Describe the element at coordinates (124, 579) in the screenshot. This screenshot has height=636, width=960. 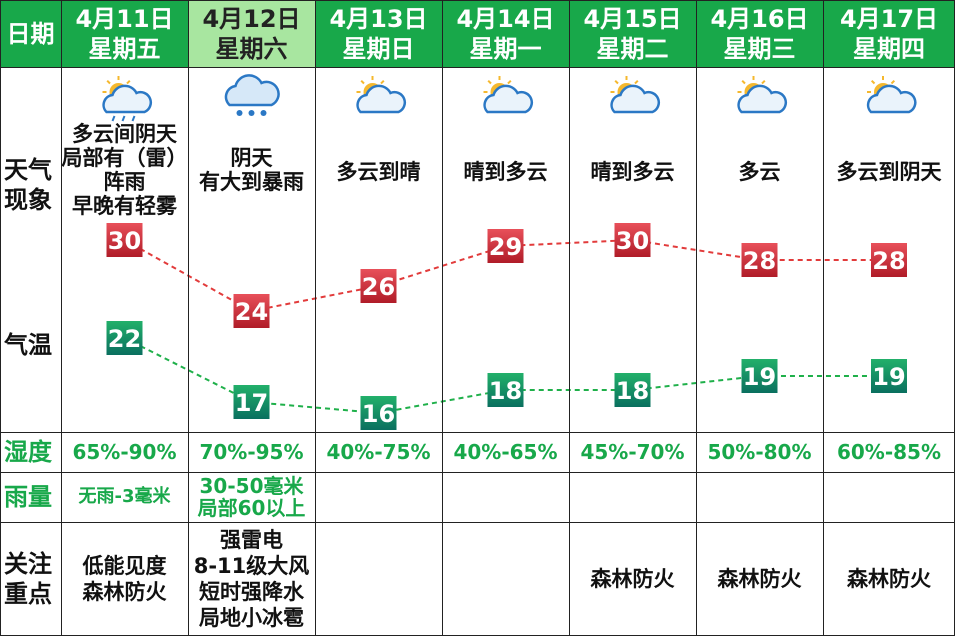
I see `focus-cell-1: 低能见度 森林防火` at that location.